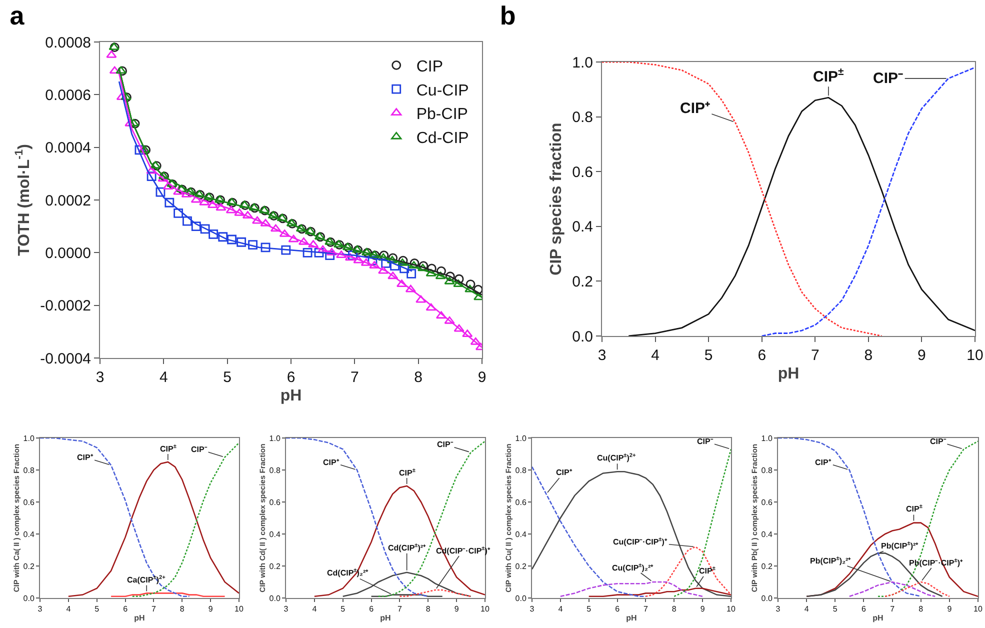  I want to click on legend-label: Pb-CIP, so click(442, 115).